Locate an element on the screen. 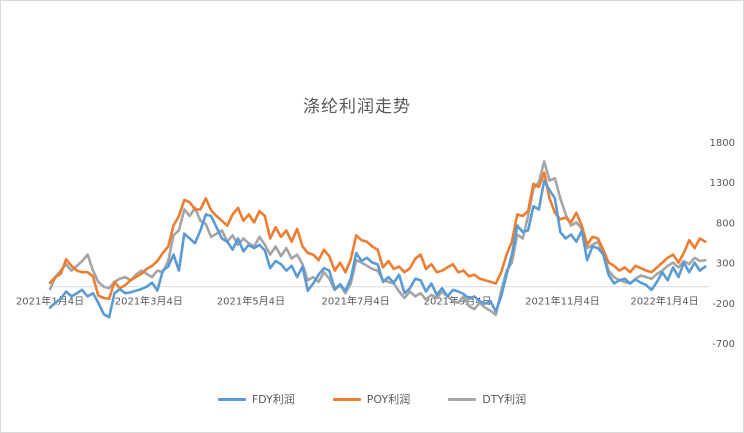 The width and height of the screenshot is (744, 433). y-tick-label: -700 is located at coordinates (723, 344).